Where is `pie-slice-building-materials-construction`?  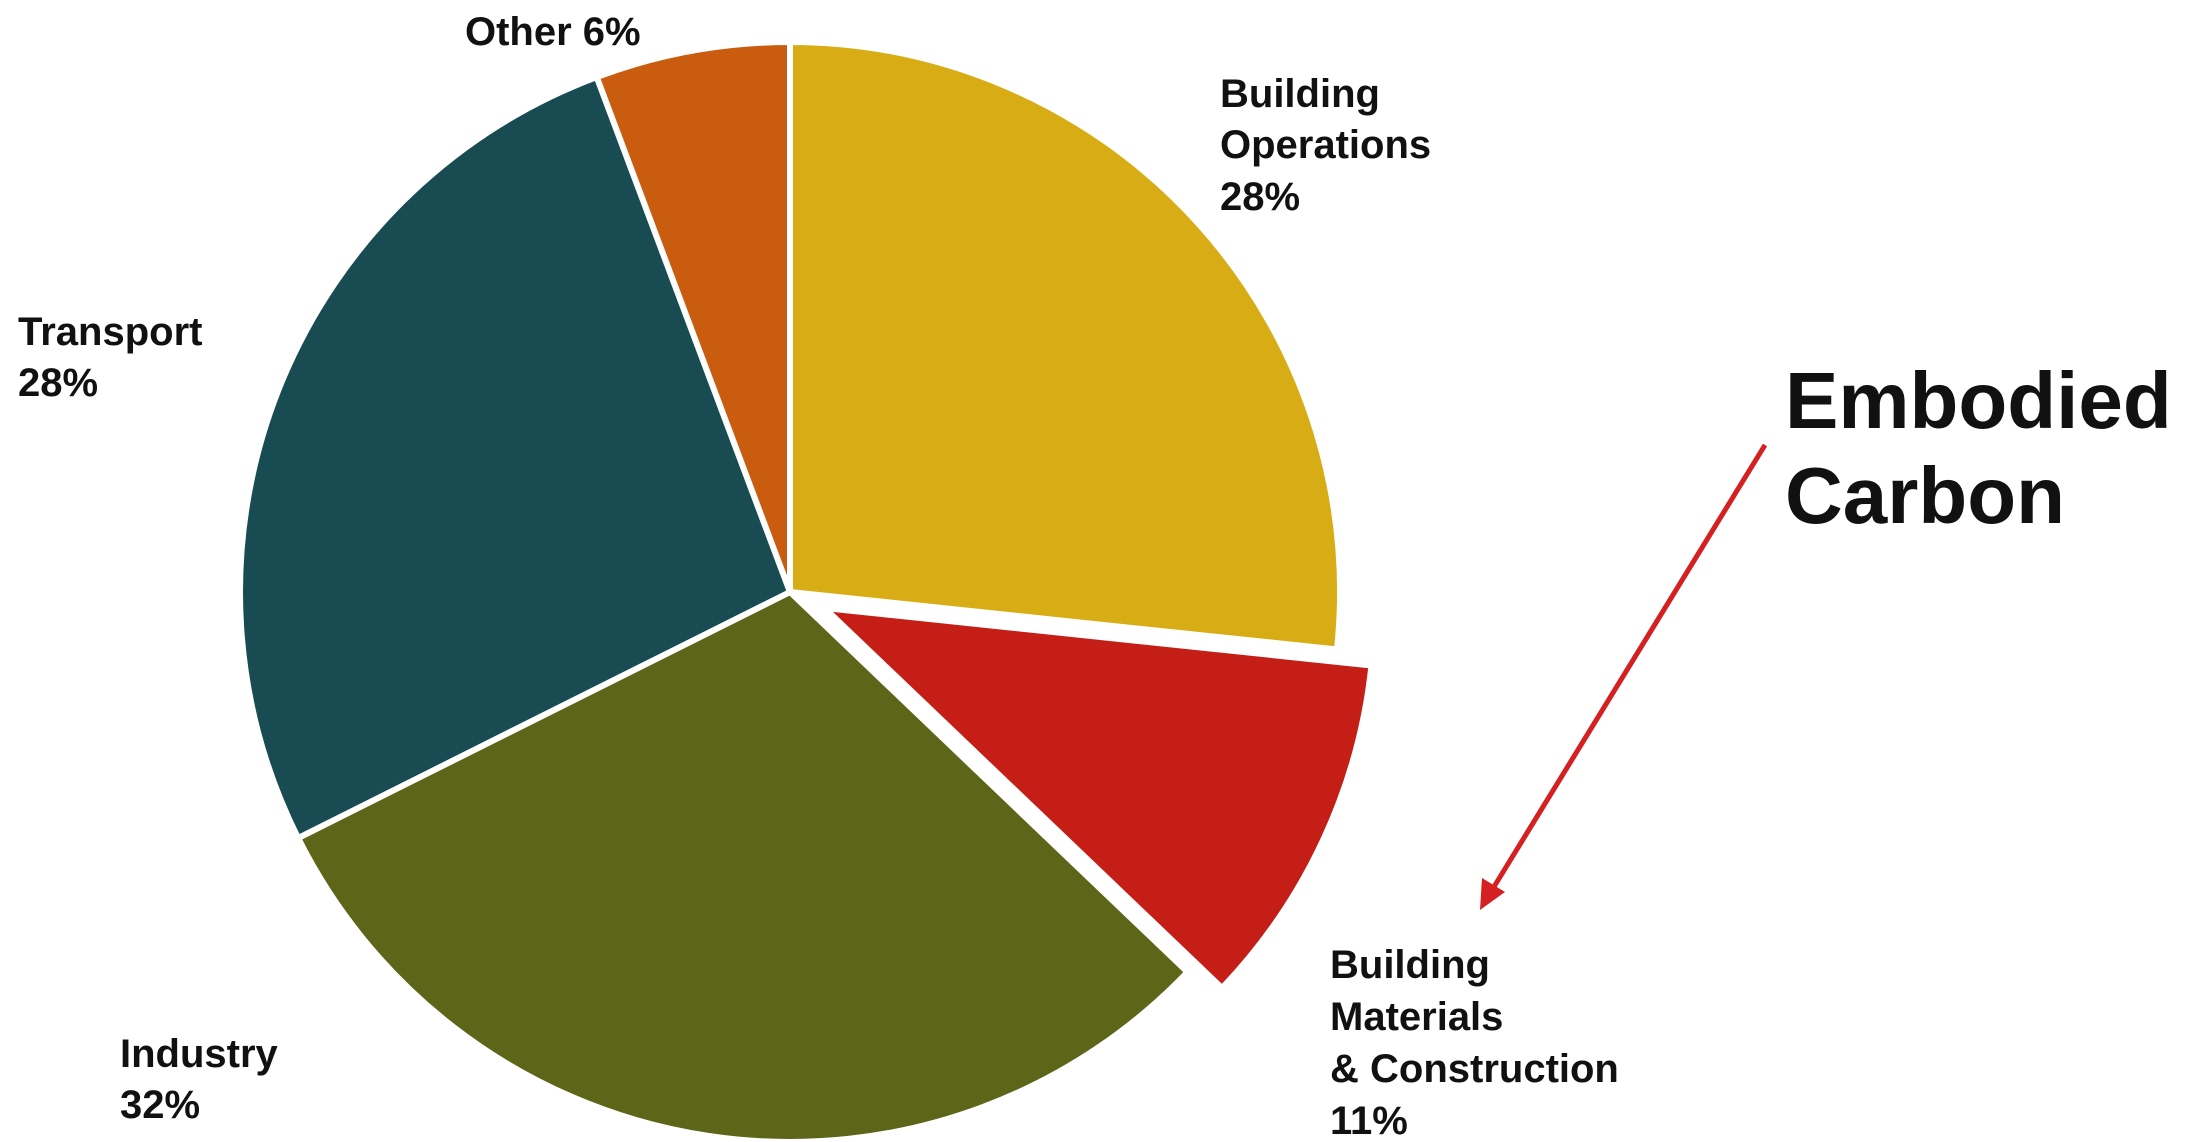
pie-slice-building-materials-construction is located at coordinates (1098, 798).